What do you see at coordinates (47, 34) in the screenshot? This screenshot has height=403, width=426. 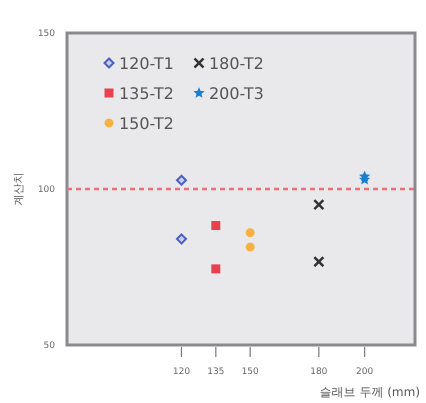 I see `y-tick-label: 150` at bounding box center [47, 34].